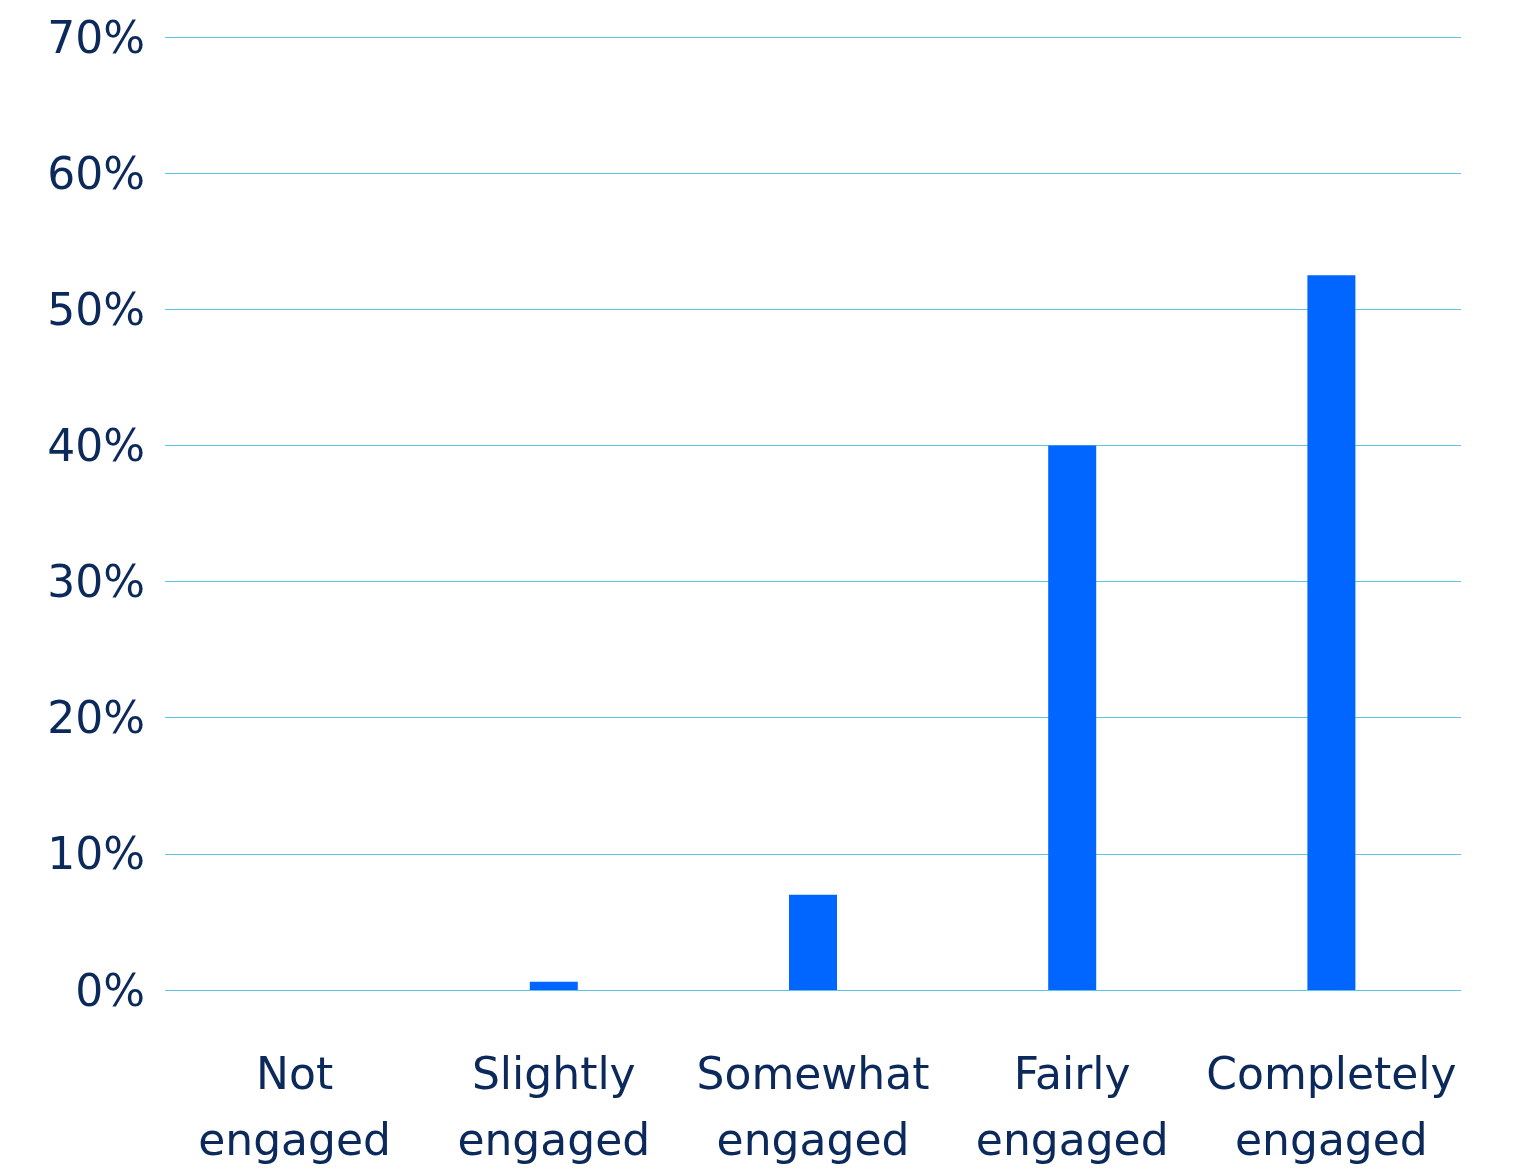  What do you see at coordinates (96, 854) in the screenshot?
I see `y-tick-label: 10%` at bounding box center [96, 854].